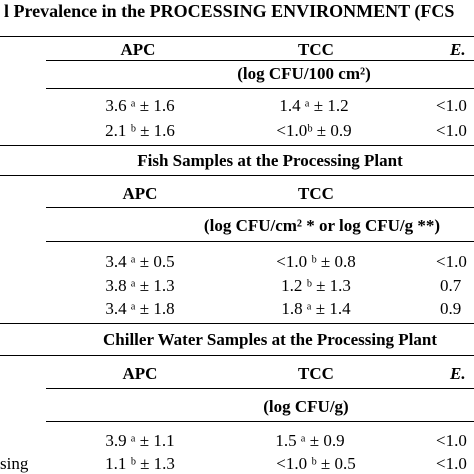 The width and height of the screenshot is (474, 474). What do you see at coordinates (140, 463) in the screenshot?
I see `table-cell: 1.1 ᵇ ± 1.3` at bounding box center [140, 463].